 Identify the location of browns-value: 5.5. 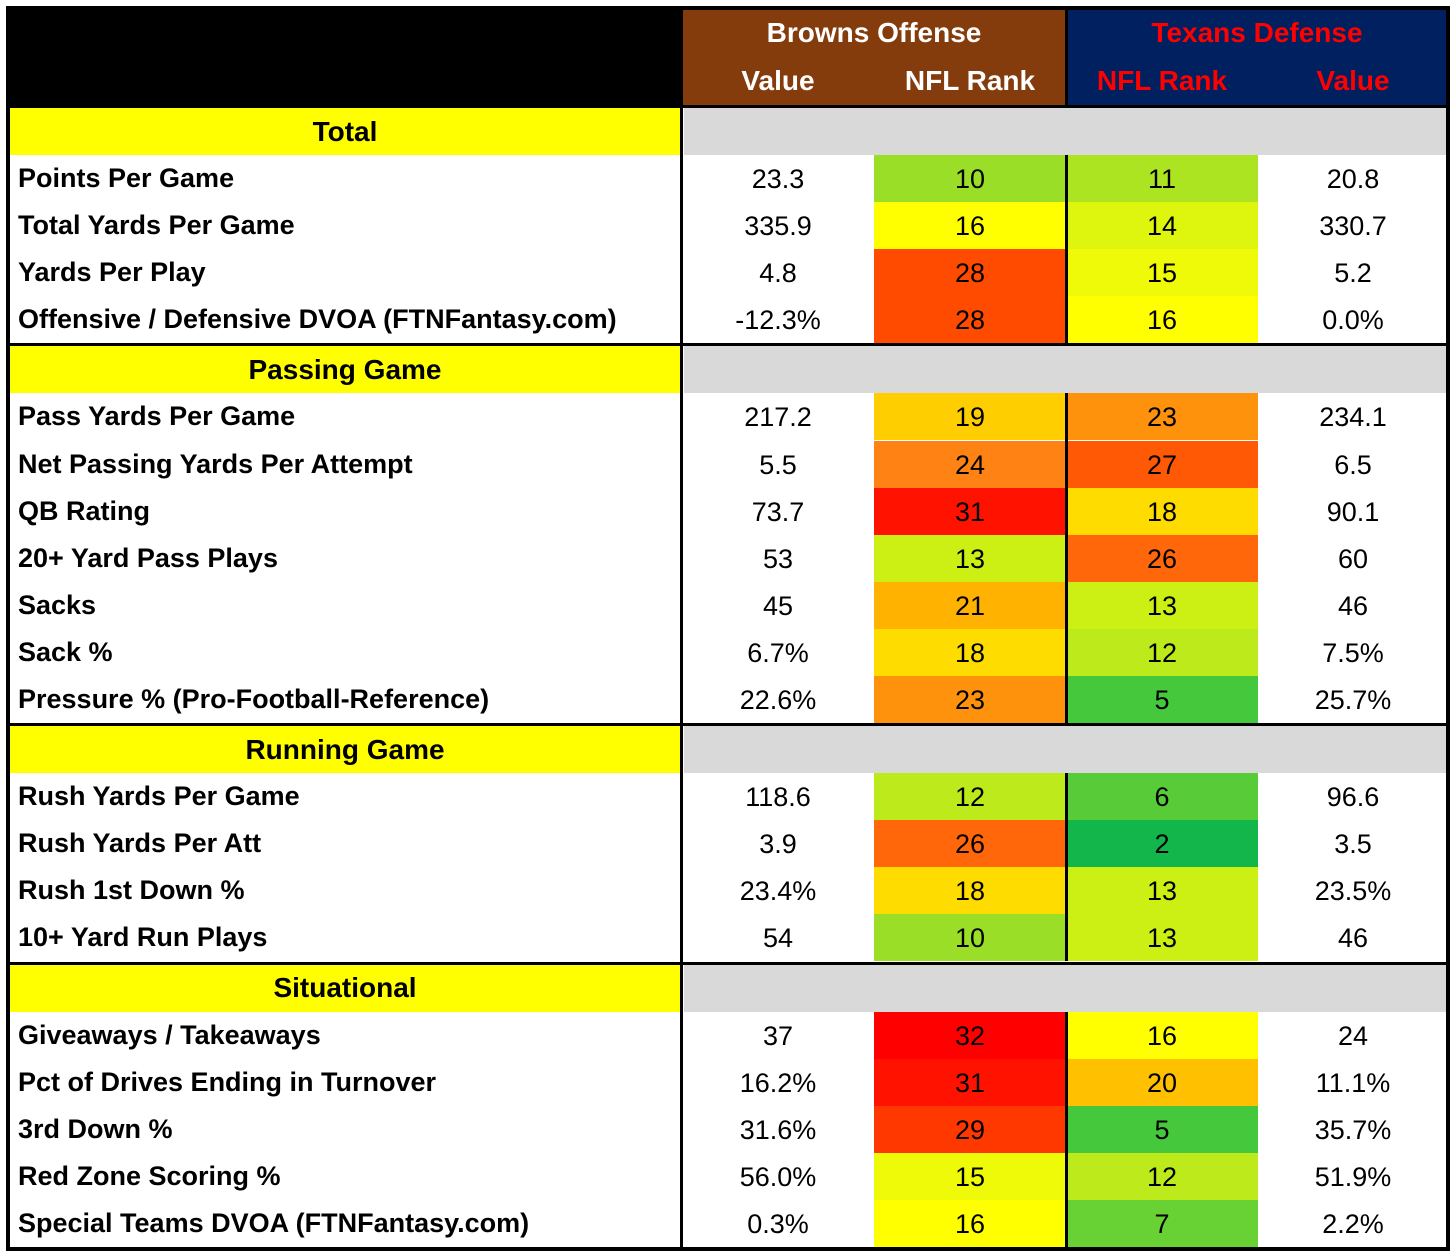
(778, 464).